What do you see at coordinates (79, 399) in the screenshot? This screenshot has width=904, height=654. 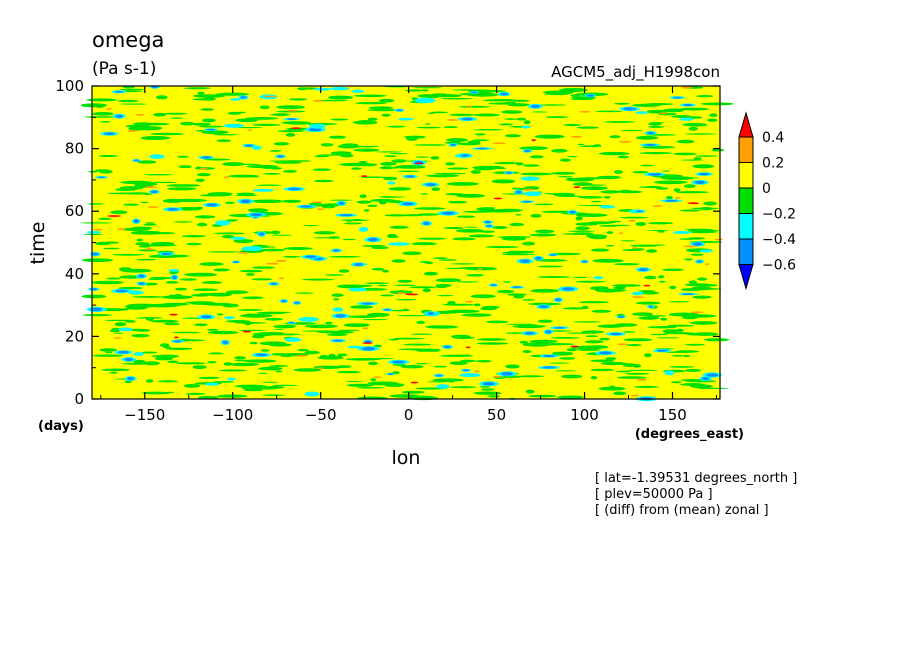 I see `y-tick-label: 0` at bounding box center [79, 399].